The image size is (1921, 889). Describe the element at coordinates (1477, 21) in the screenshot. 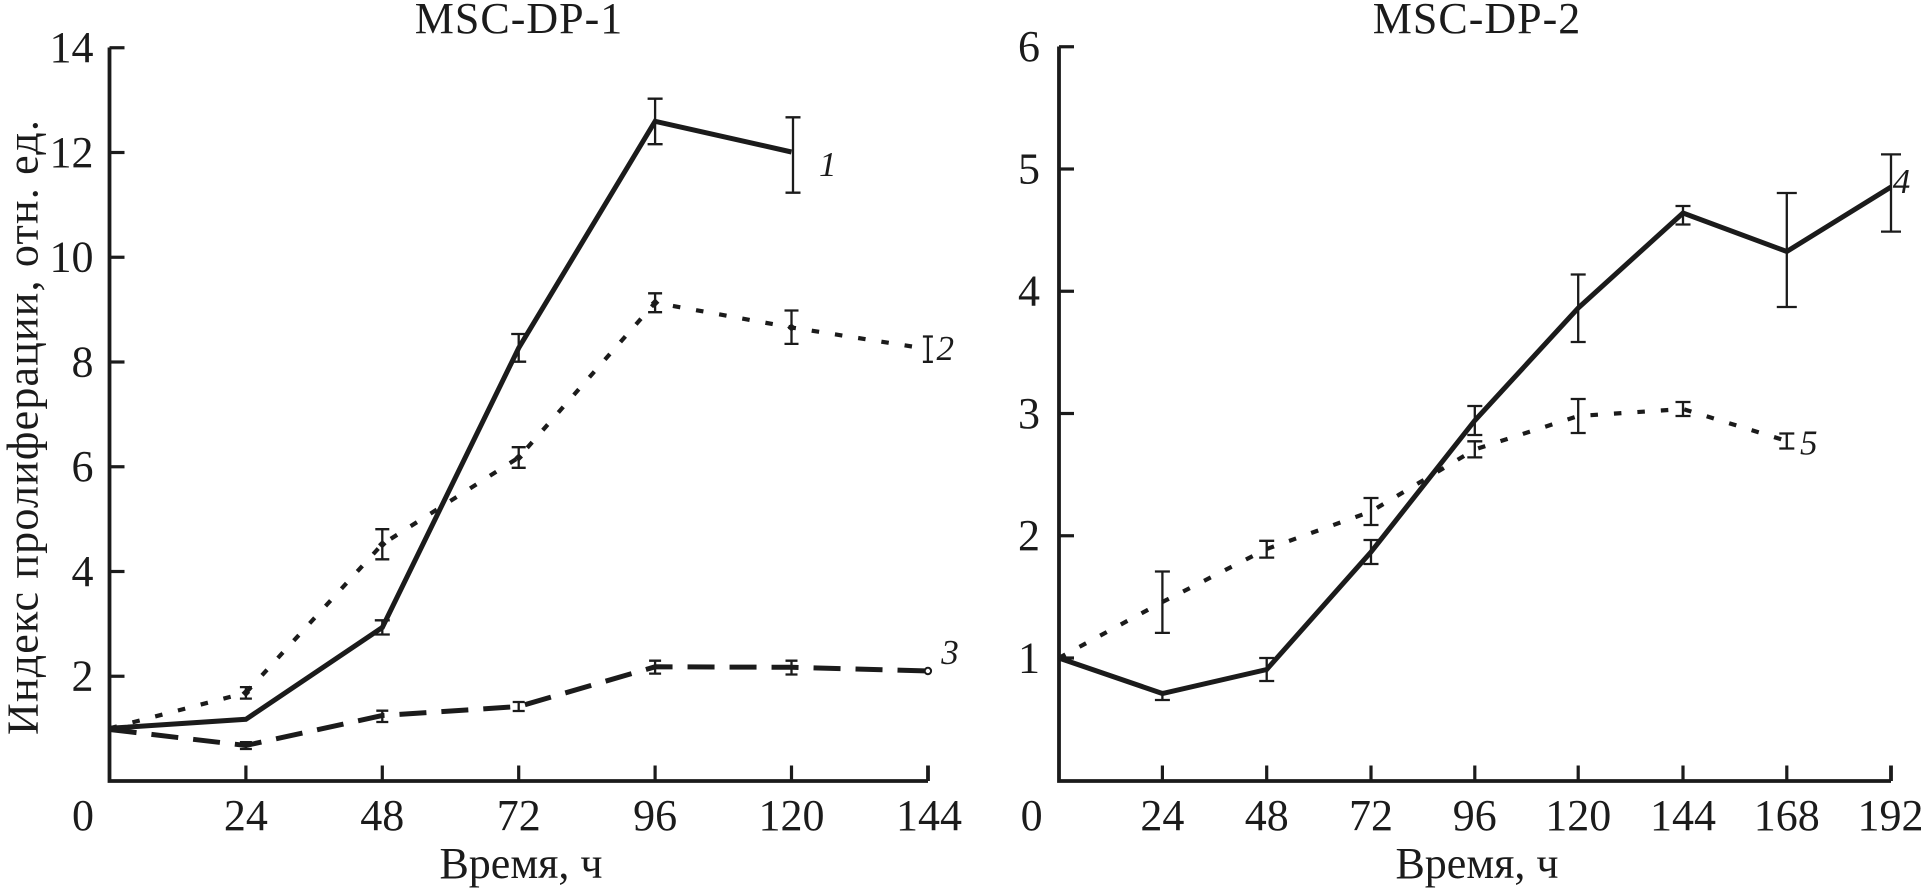

I see `svg-text: MSC-DP-2` at that location.